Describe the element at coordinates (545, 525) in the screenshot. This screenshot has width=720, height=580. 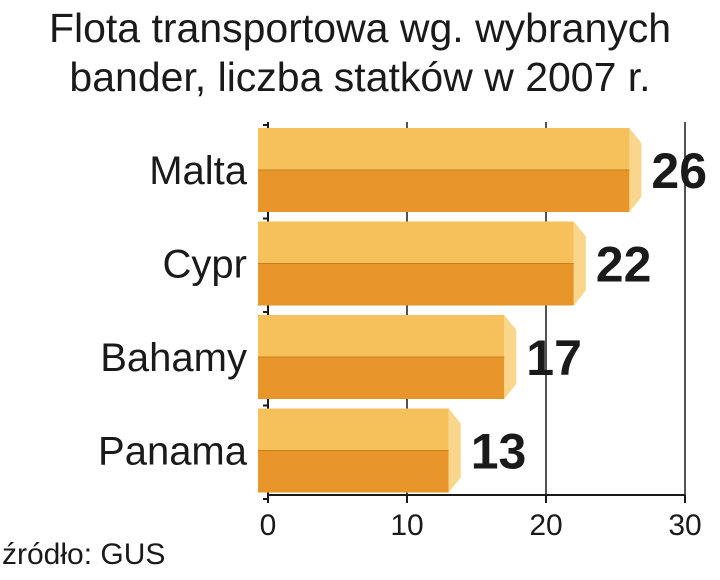
I see `x-tick-label-2: 20` at that location.